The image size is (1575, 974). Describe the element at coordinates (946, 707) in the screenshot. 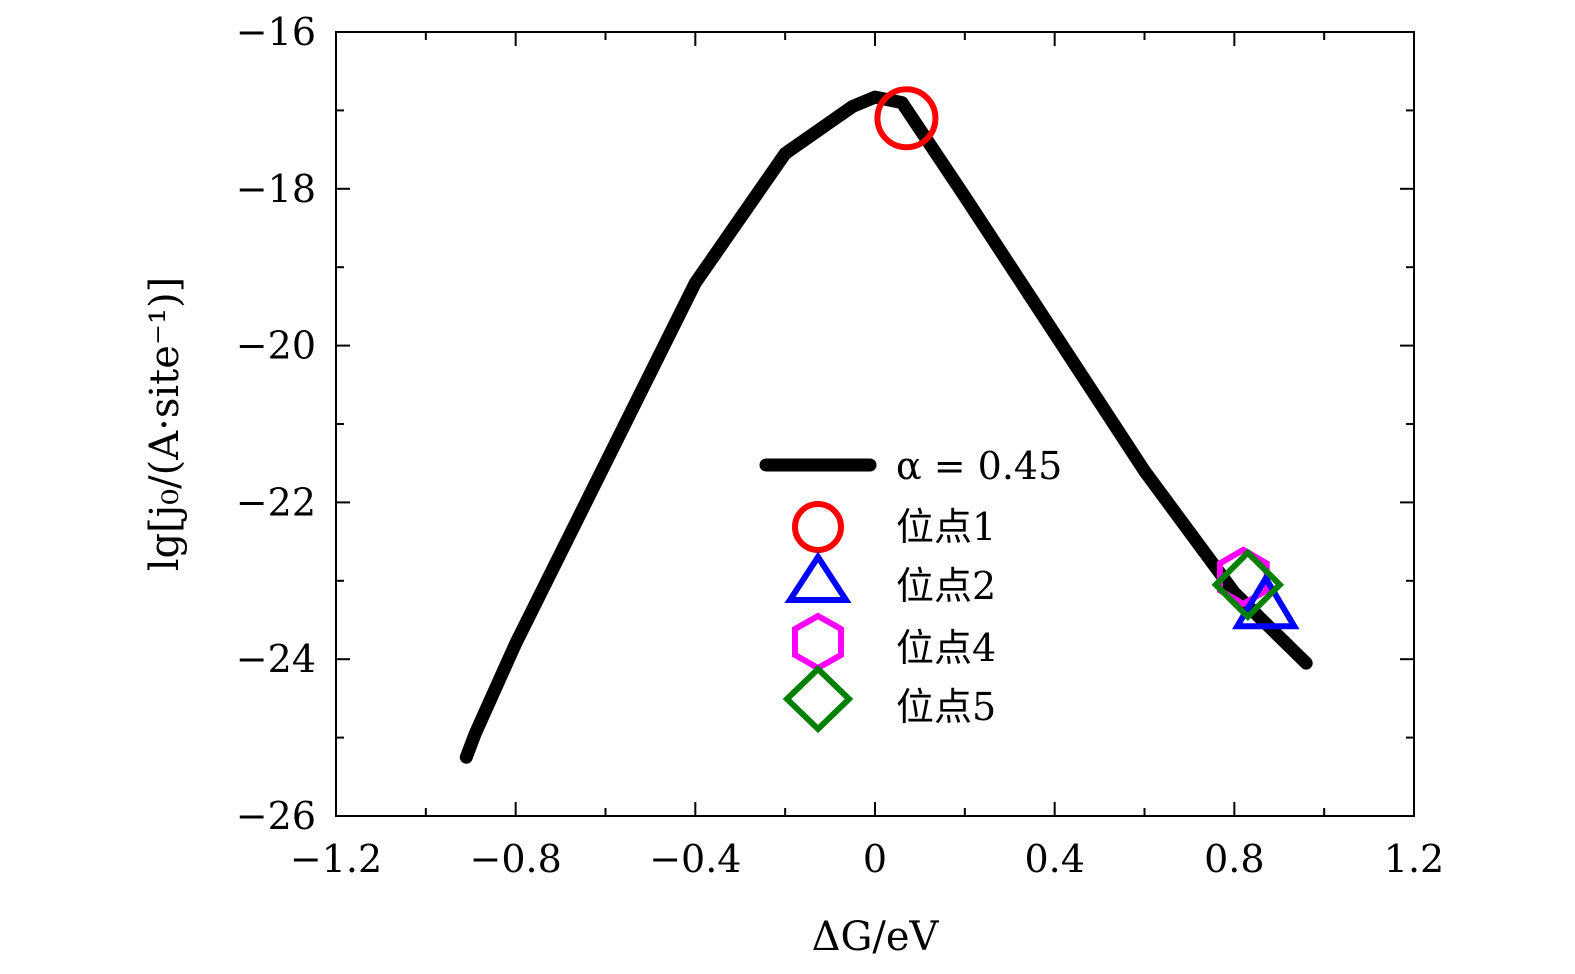

I see `legend-label-site5: 位点5` at that location.